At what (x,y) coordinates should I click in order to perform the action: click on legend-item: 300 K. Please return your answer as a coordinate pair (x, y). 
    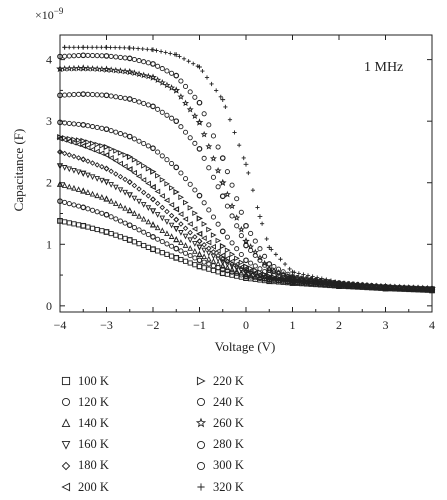
    Looking at the image, I should click on (219, 466).